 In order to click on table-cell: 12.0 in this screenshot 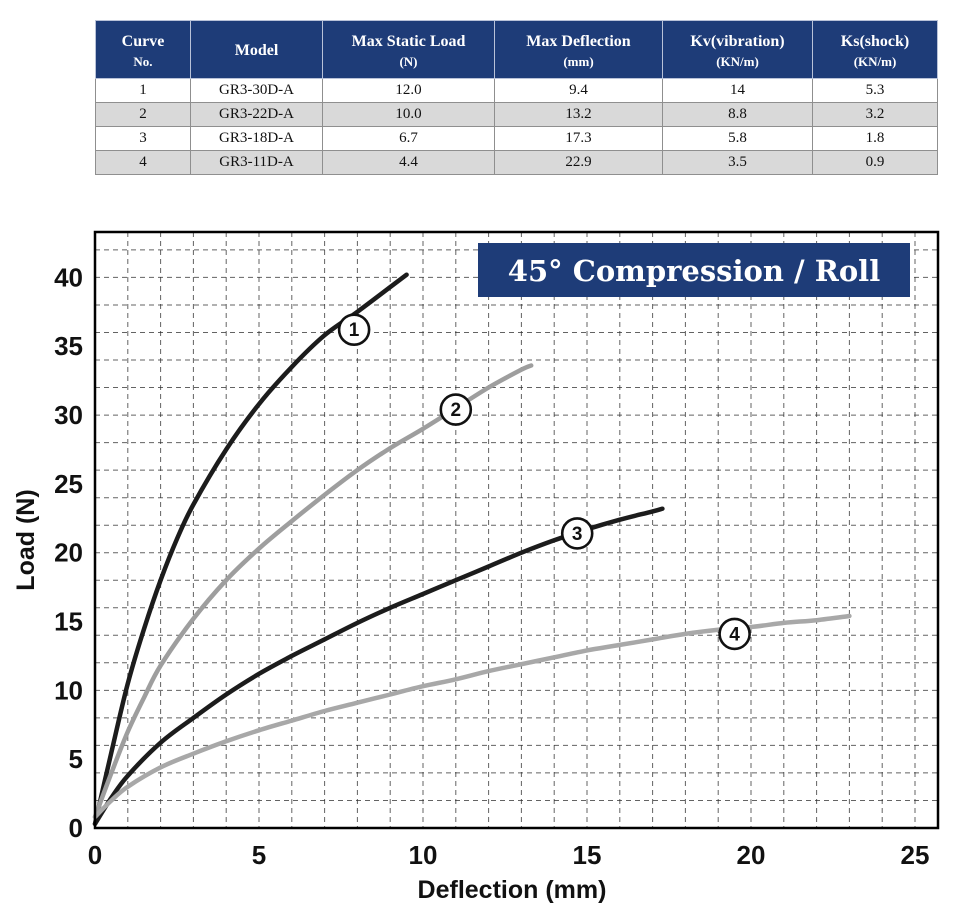, I will do `click(408, 91)`.